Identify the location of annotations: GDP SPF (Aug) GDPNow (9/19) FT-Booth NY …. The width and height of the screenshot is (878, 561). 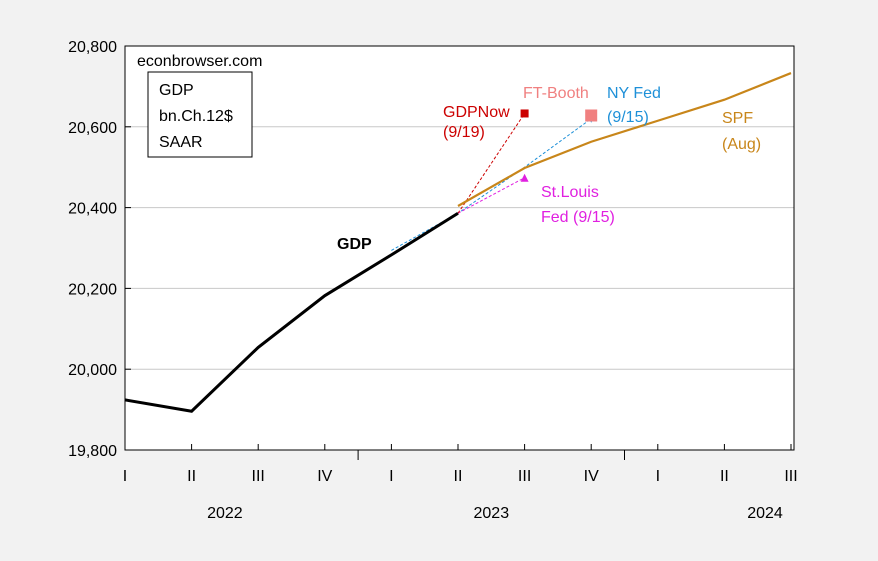
(549, 169).